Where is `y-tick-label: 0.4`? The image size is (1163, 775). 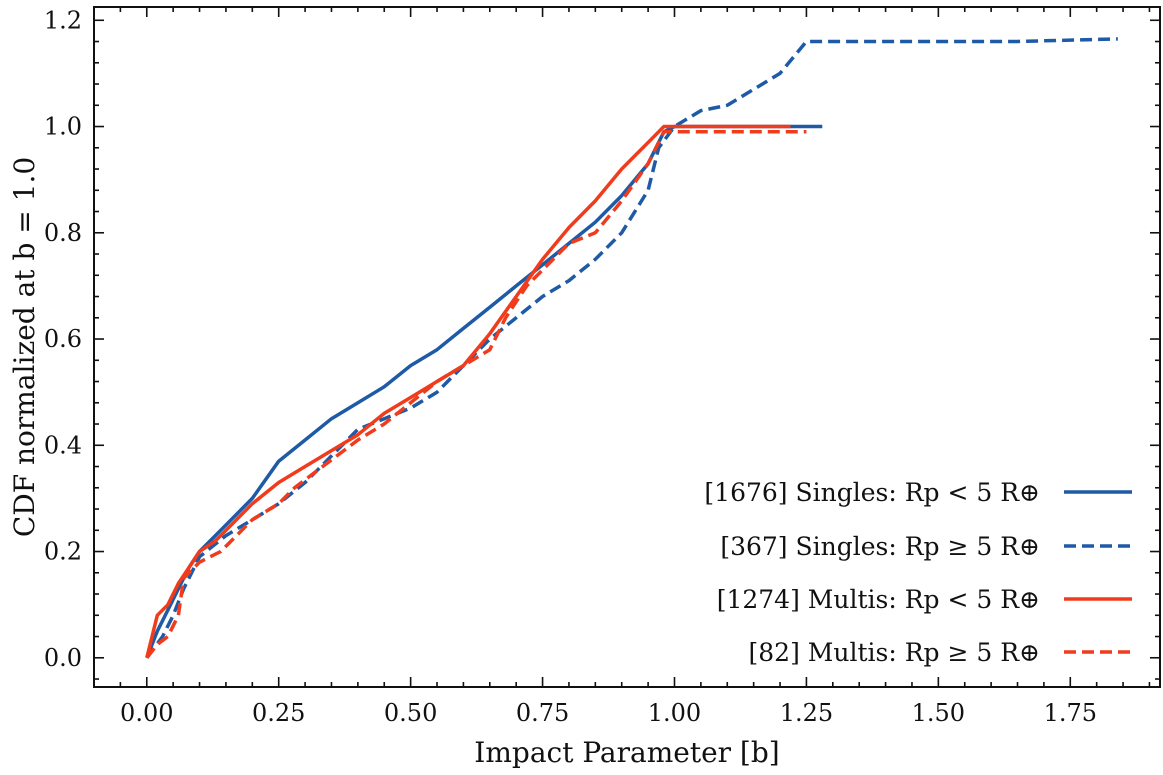
y-tick-label: 0.4 is located at coordinates (63, 445).